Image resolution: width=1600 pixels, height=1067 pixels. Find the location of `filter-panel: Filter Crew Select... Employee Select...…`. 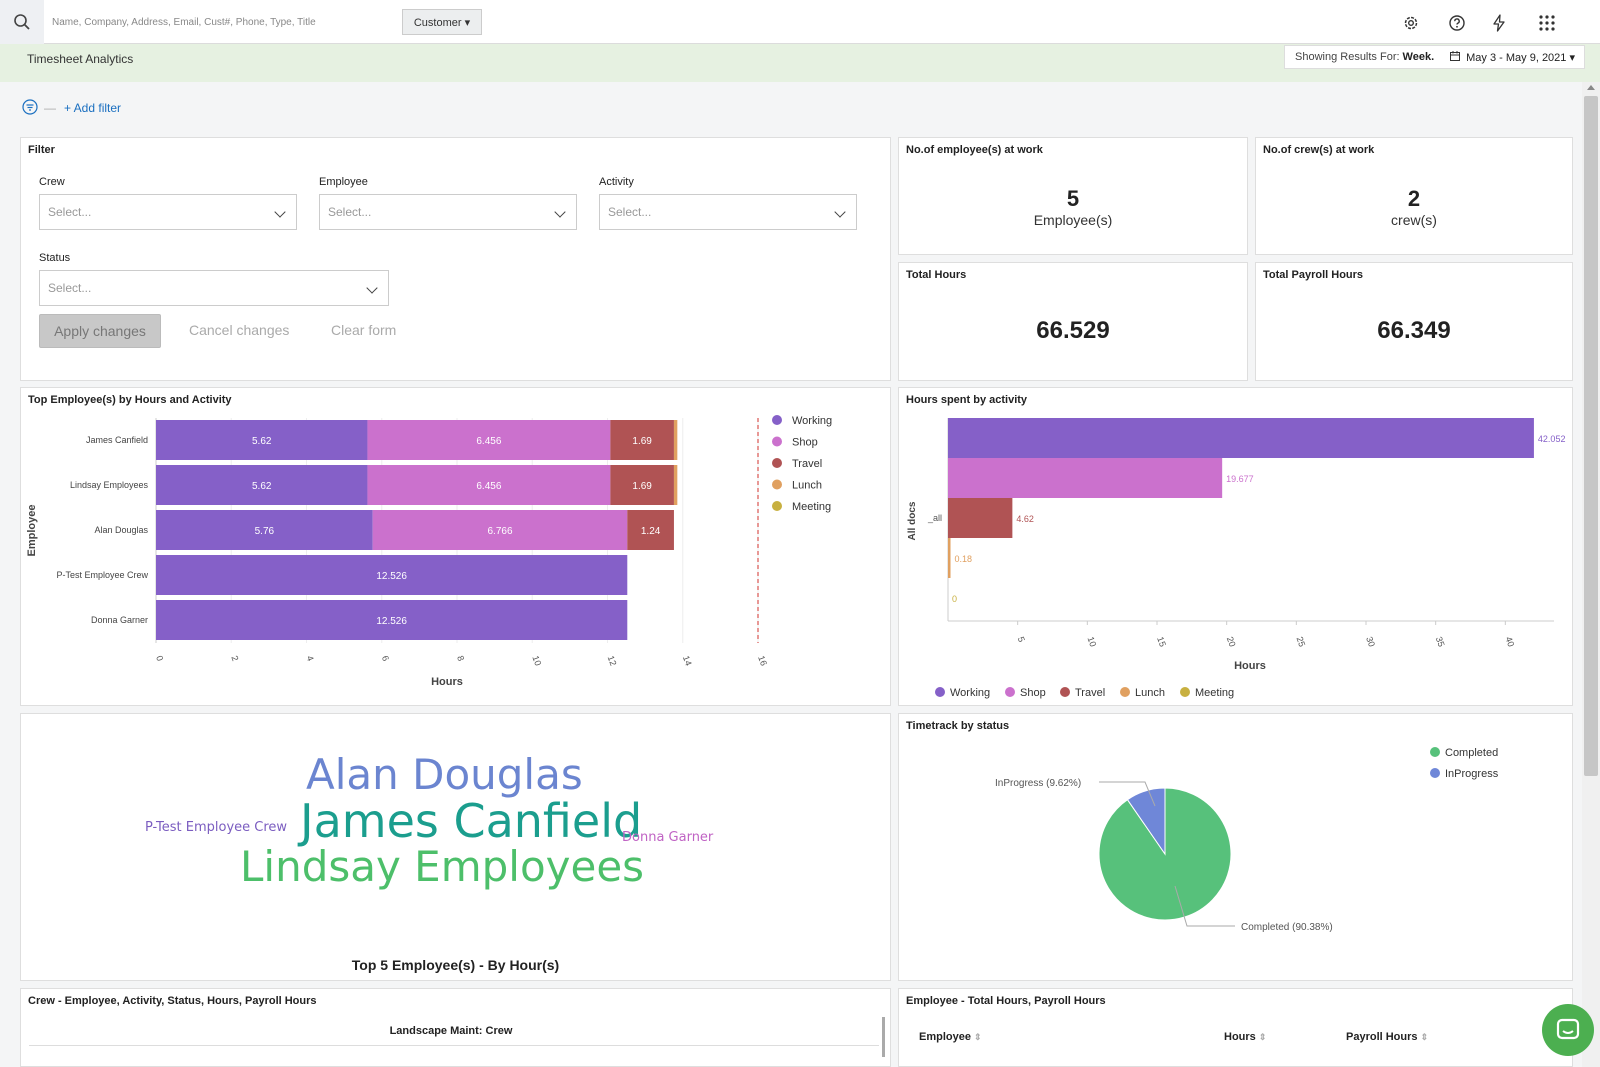

filter-panel: Filter Crew Select... Employee Select...… is located at coordinates (455, 259).